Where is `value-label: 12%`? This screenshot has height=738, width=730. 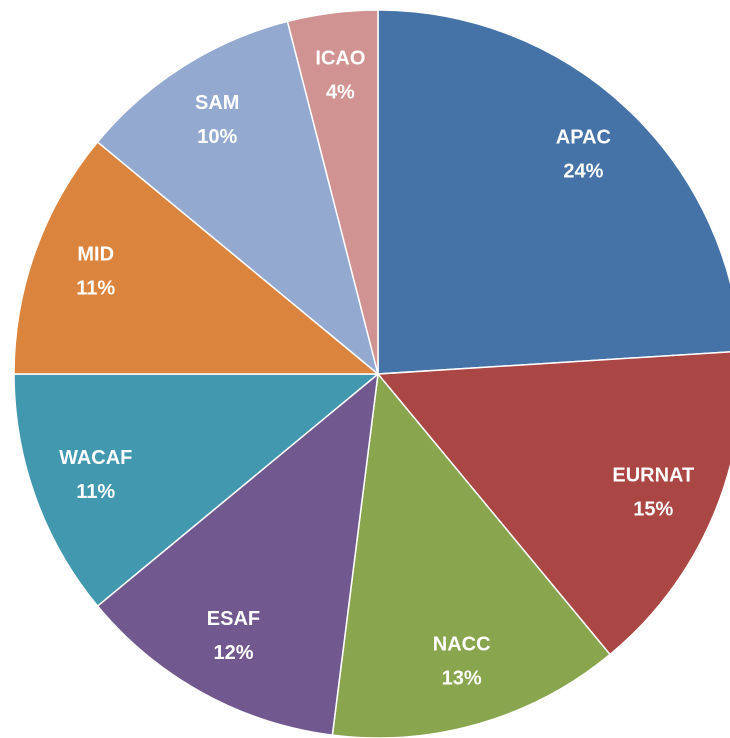
value-label: 12% is located at coordinates (233, 653).